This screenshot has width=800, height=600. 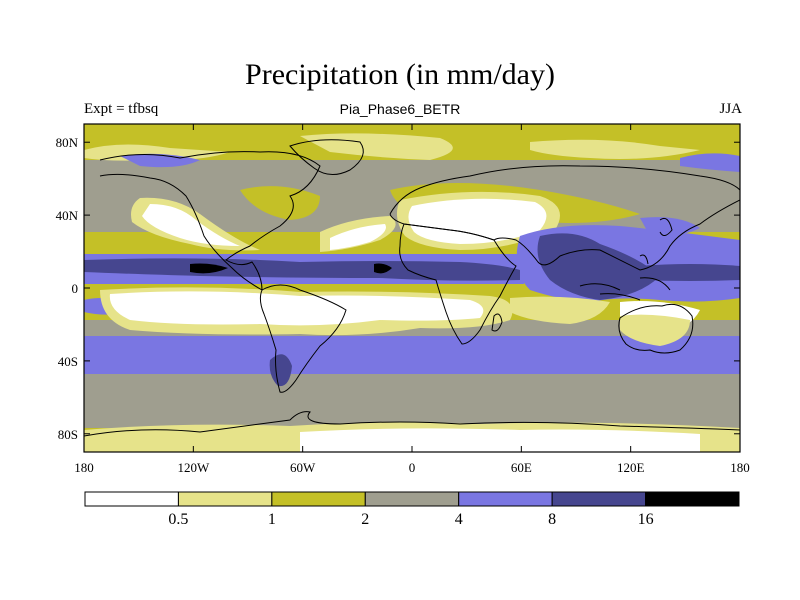 I want to click on colorbar-label-1: 1, so click(x=272, y=519).